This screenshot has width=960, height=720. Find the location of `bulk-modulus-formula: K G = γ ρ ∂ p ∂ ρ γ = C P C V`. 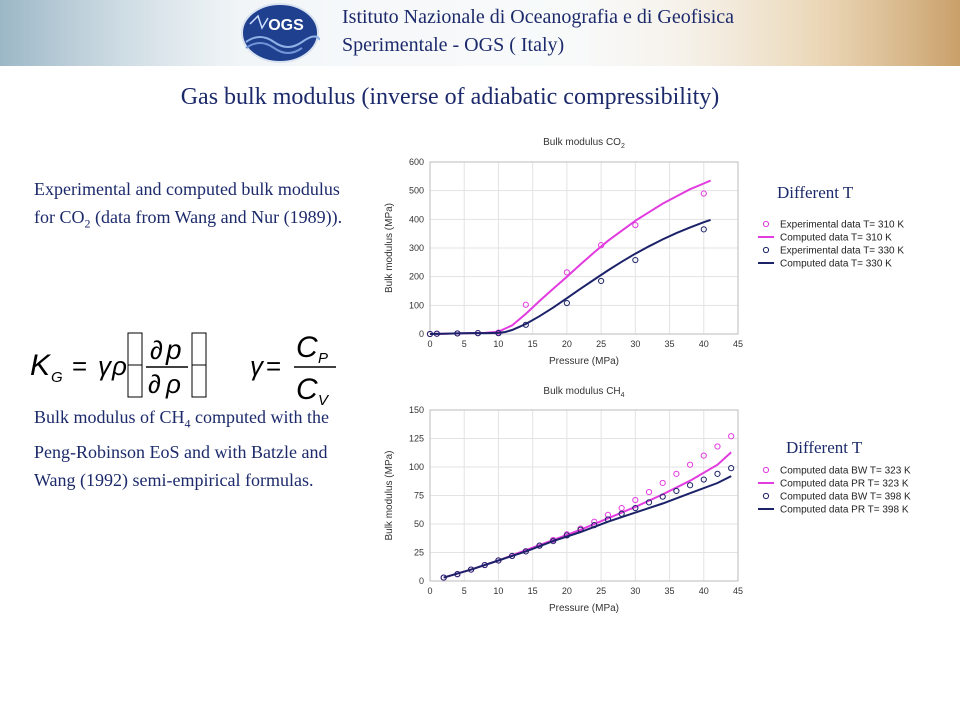

bulk-modulus-formula: K G = γ ρ ∂ p ∂ ρ γ = C P C V is located at coordinates (183, 368).